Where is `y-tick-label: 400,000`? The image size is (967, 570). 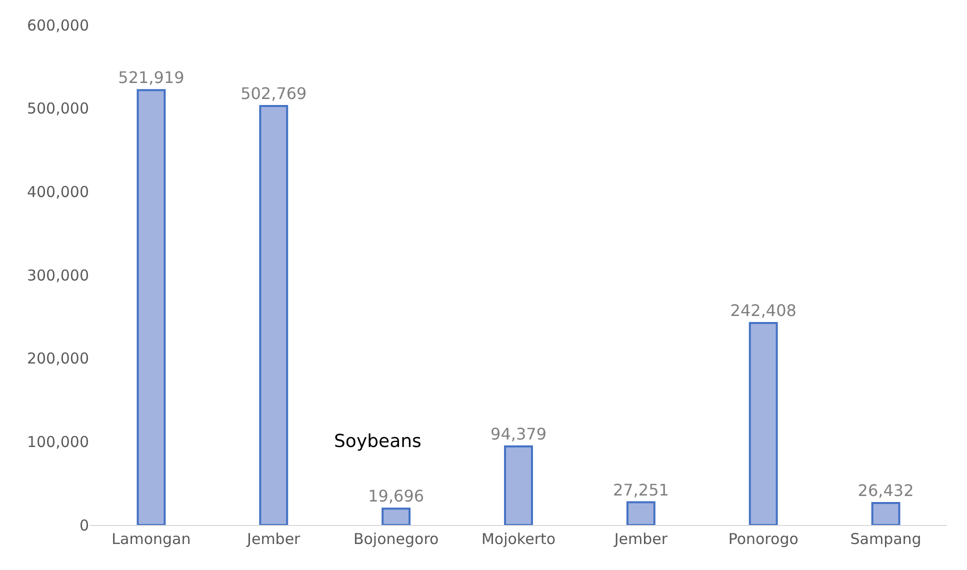
y-tick-label: 400,000 is located at coordinates (57, 191).